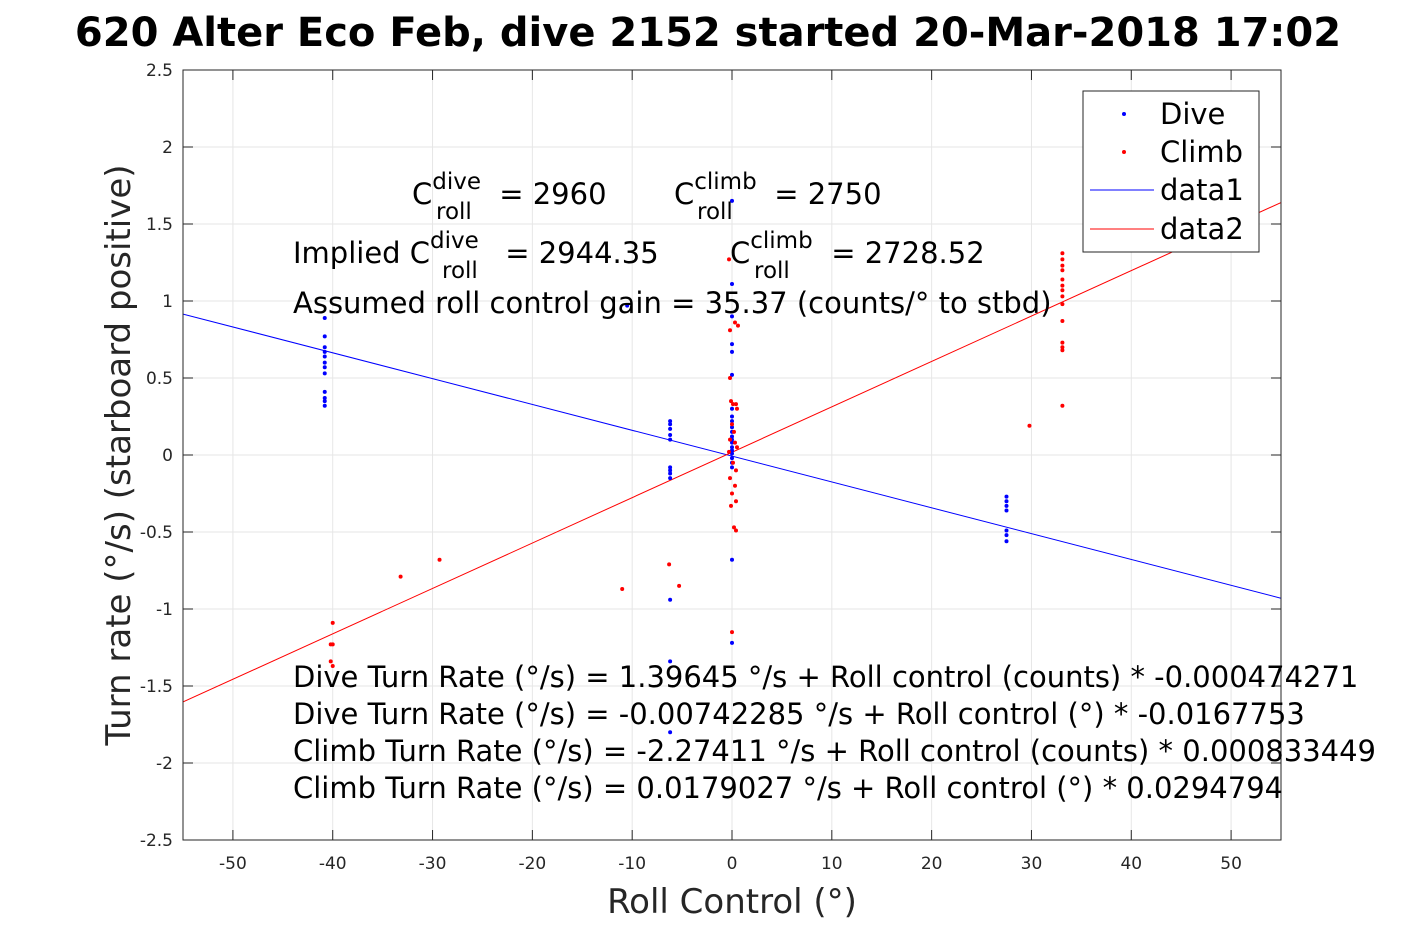  Describe the element at coordinates (167, 302) in the screenshot. I see `y-tick-label: 1` at that location.